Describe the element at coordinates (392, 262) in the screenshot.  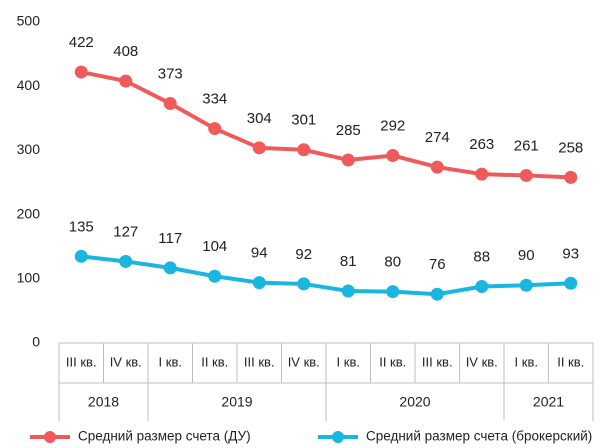
I see `data-label: 80` at that location.